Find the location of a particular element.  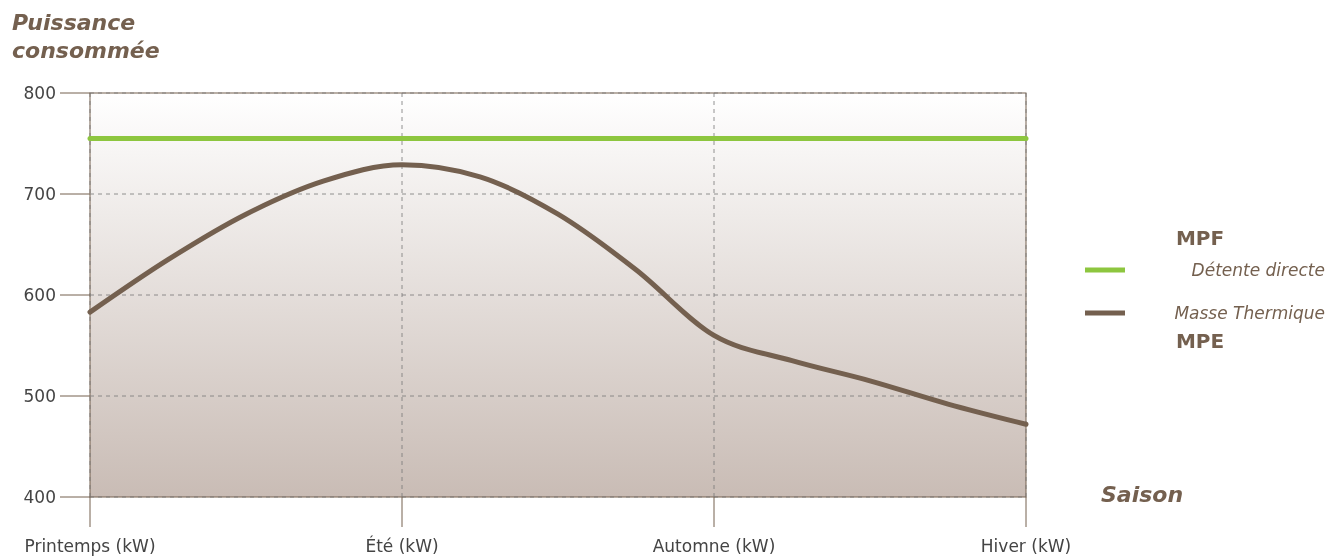

y-tick-label: 500 is located at coordinates (39, 395).